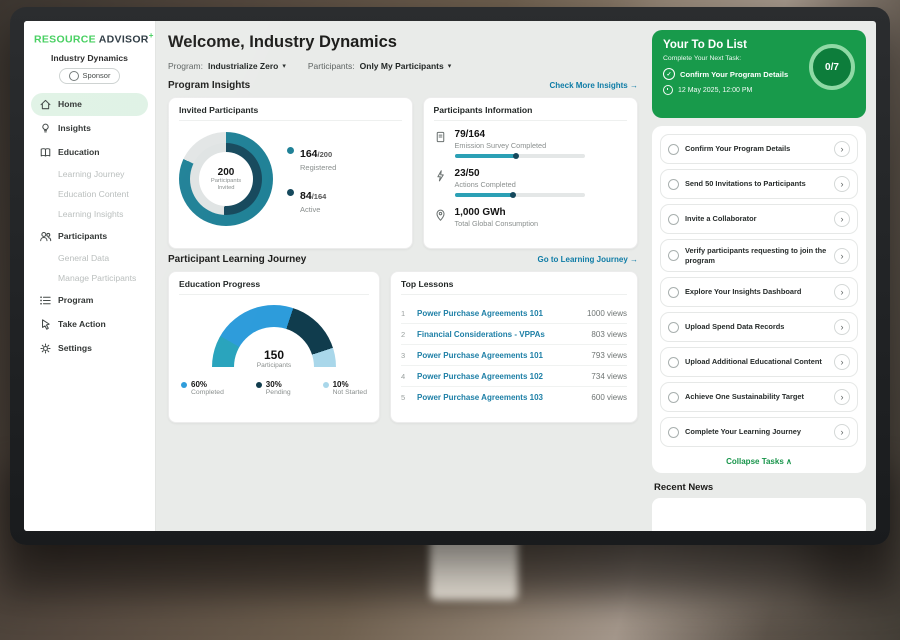 The image size is (900, 640). I want to click on legend-registered: 164/200 Registered, so click(311, 158).